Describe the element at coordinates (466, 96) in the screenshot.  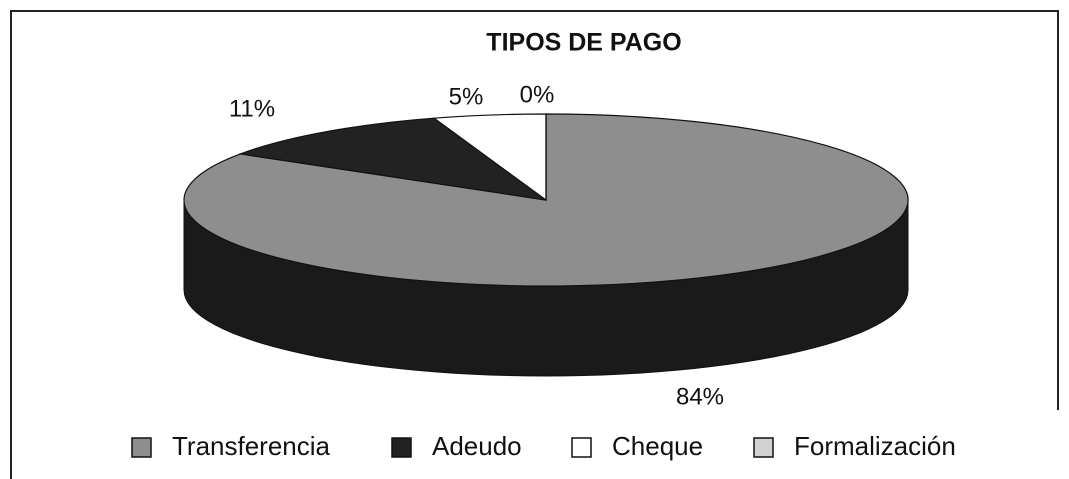
I see `data-label: 5%` at that location.